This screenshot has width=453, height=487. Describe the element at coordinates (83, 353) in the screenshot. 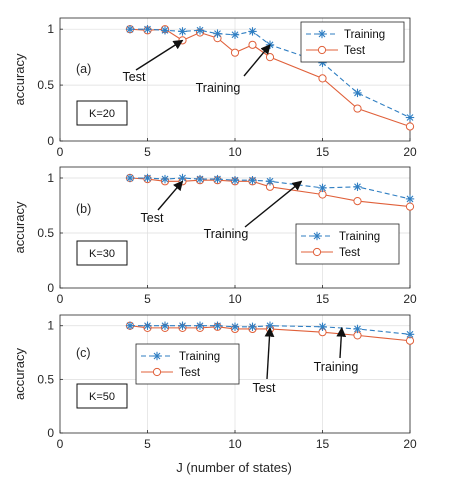

I see `panel-tag: (c)` at that location.